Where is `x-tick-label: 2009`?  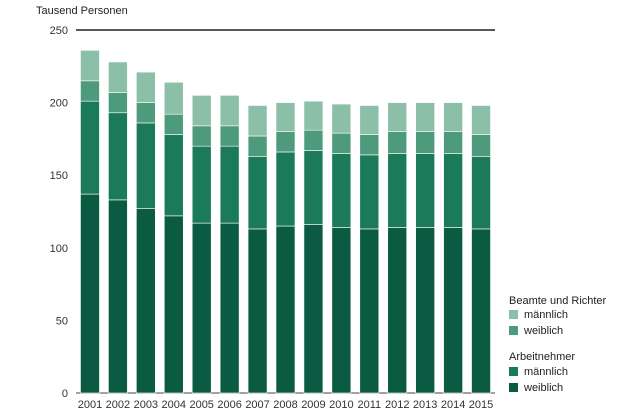 x-tick-label: 2009 is located at coordinates (313, 405).